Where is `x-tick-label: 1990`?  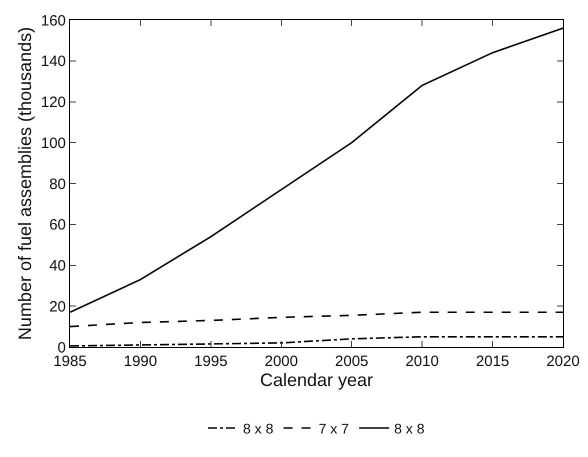 x-tick-label: 1990 is located at coordinates (141, 361).